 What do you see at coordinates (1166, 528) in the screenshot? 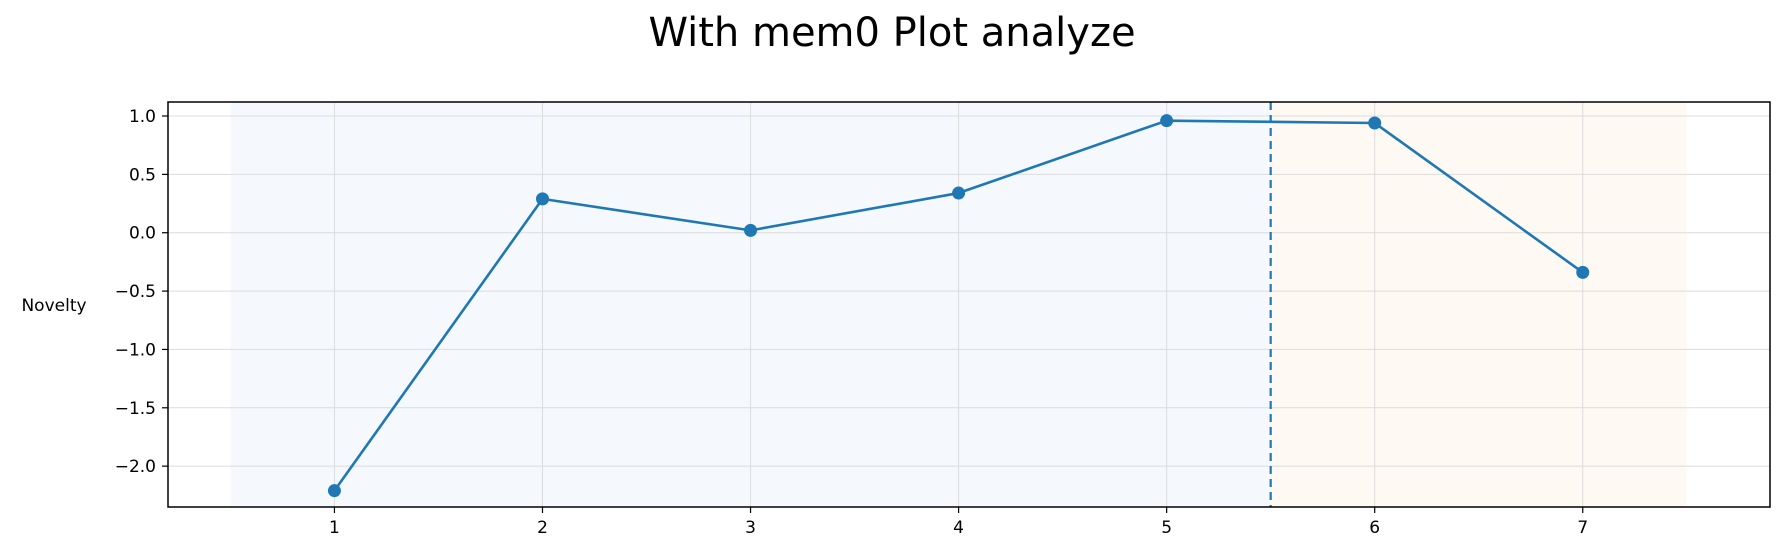
I see `x-tick-label: 5` at bounding box center [1166, 528].